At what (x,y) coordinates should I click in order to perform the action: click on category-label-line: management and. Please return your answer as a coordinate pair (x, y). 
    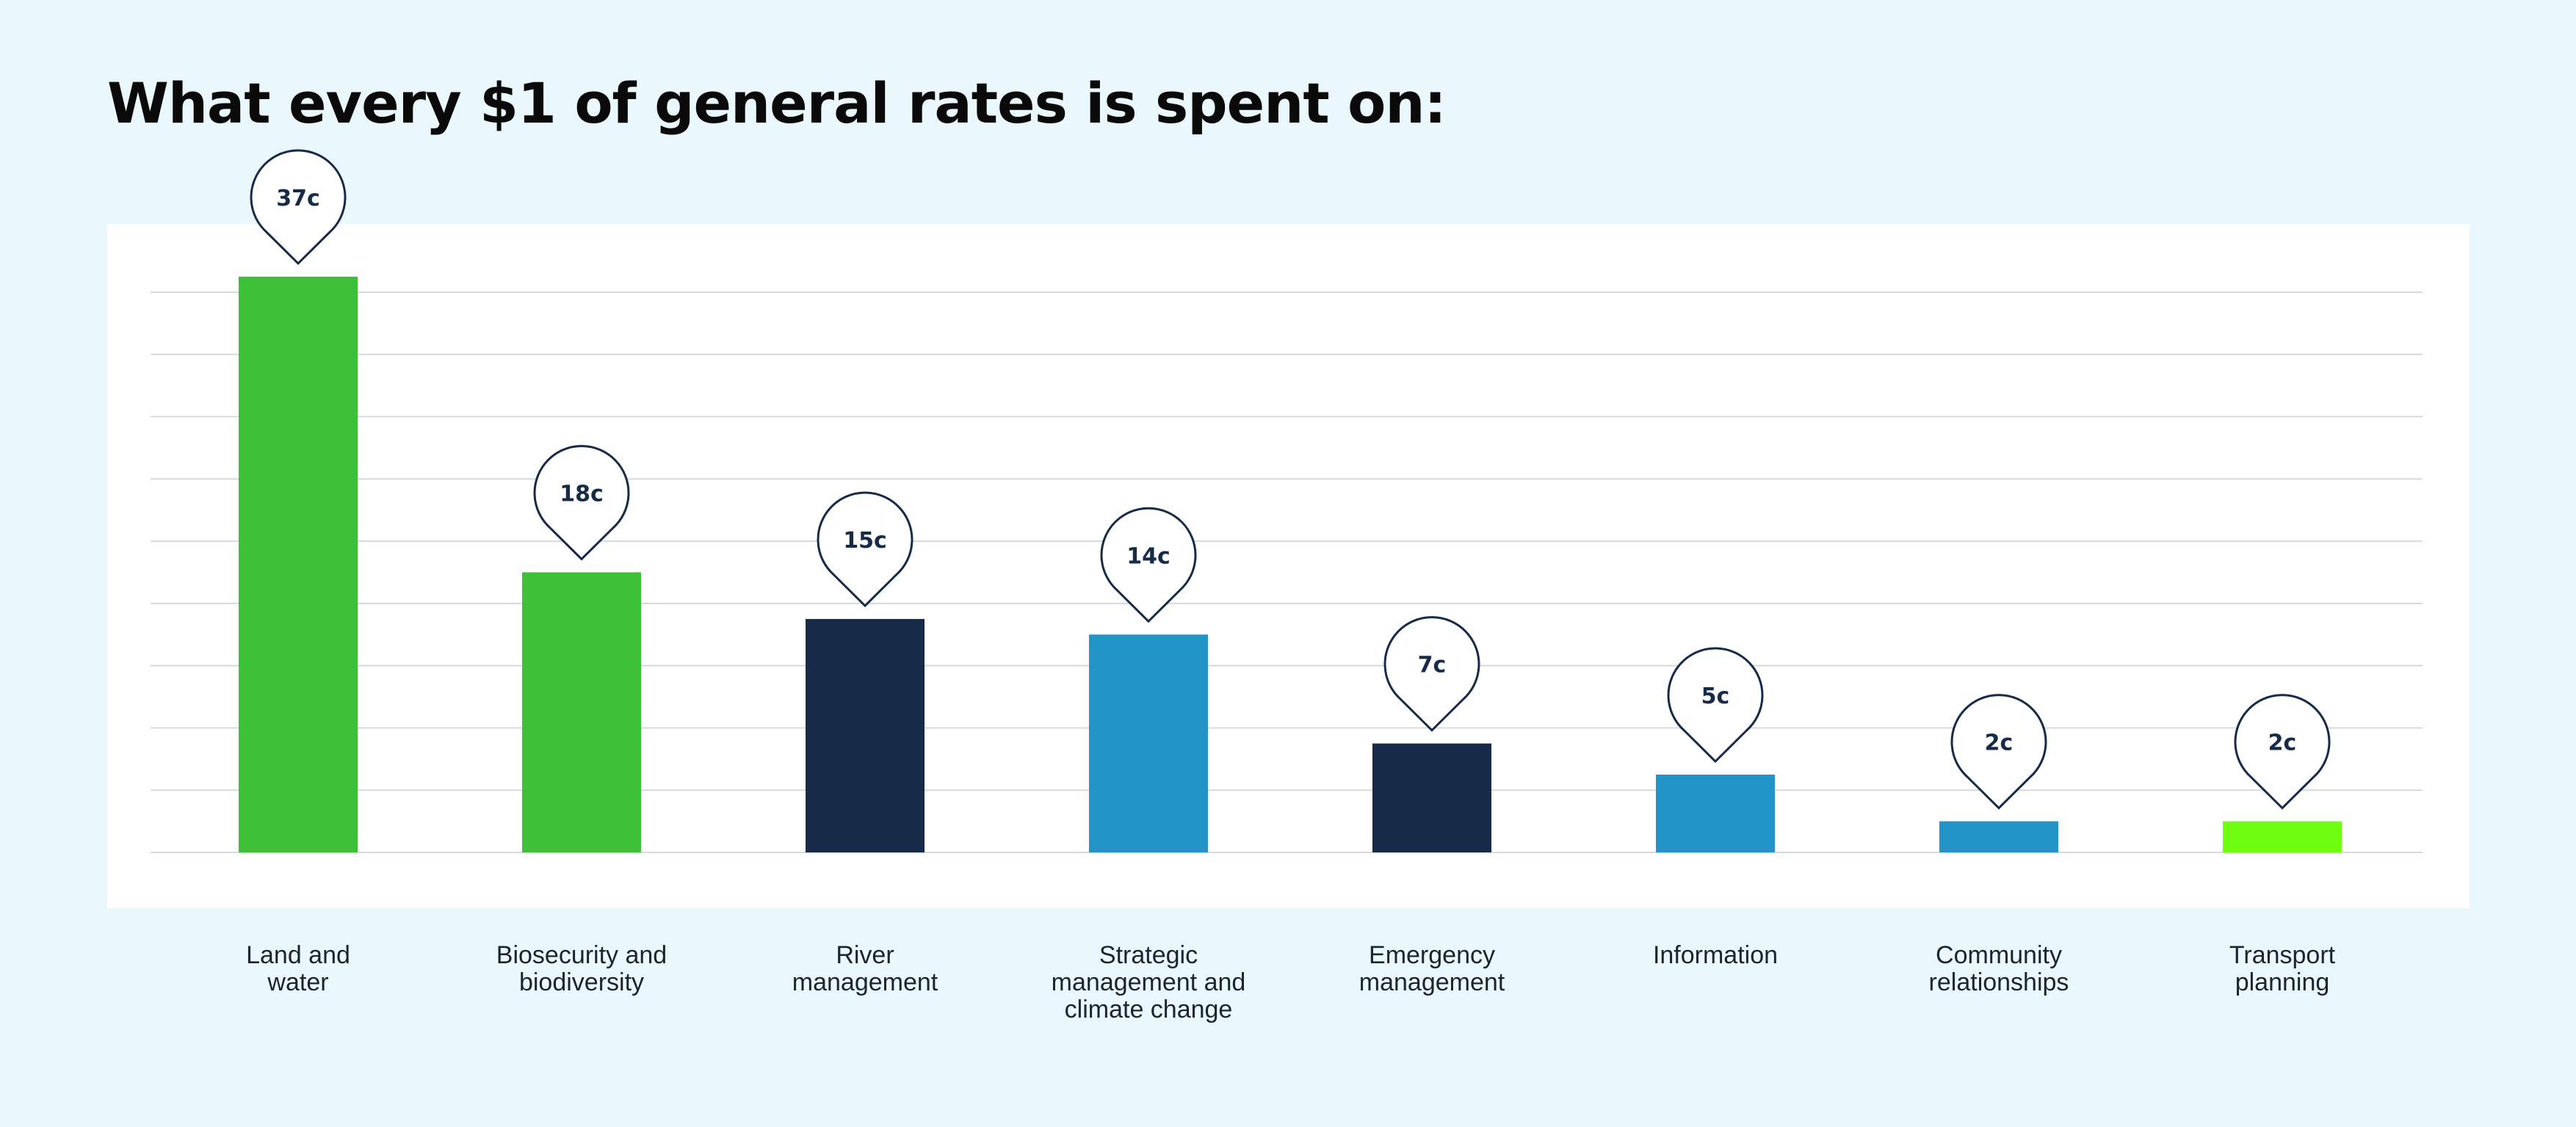
    Looking at the image, I should click on (1149, 982).